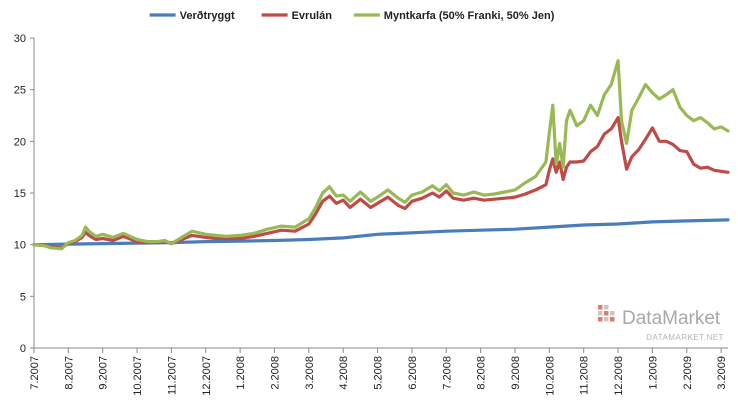 The height and width of the screenshot is (405, 738). What do you see at coordinates (241, 373) in the screenshot?
I see `x-tick-label: 1.2008` at bounding box center [241, 373].